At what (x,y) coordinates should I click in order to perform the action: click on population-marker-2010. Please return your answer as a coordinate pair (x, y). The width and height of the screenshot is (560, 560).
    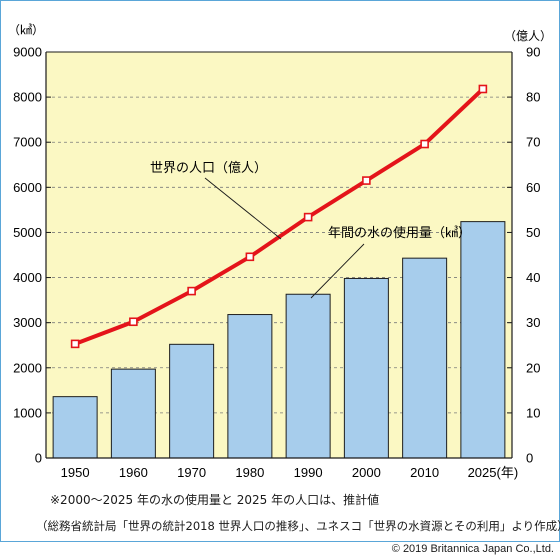
    Looking at the image, I should click on (424, 144).